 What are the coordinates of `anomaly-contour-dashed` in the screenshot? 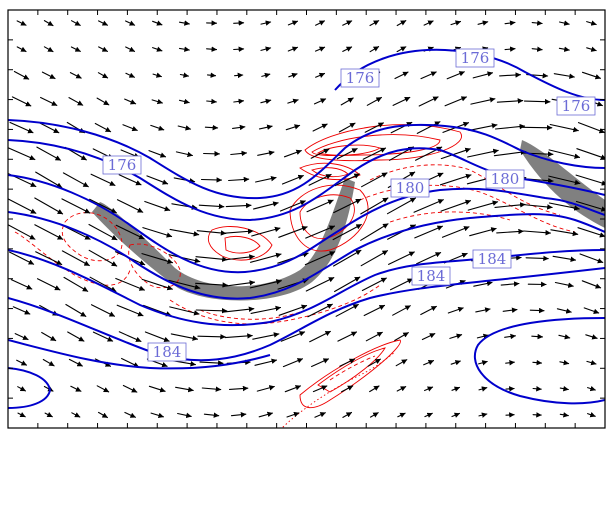 It's located at (92, 237).